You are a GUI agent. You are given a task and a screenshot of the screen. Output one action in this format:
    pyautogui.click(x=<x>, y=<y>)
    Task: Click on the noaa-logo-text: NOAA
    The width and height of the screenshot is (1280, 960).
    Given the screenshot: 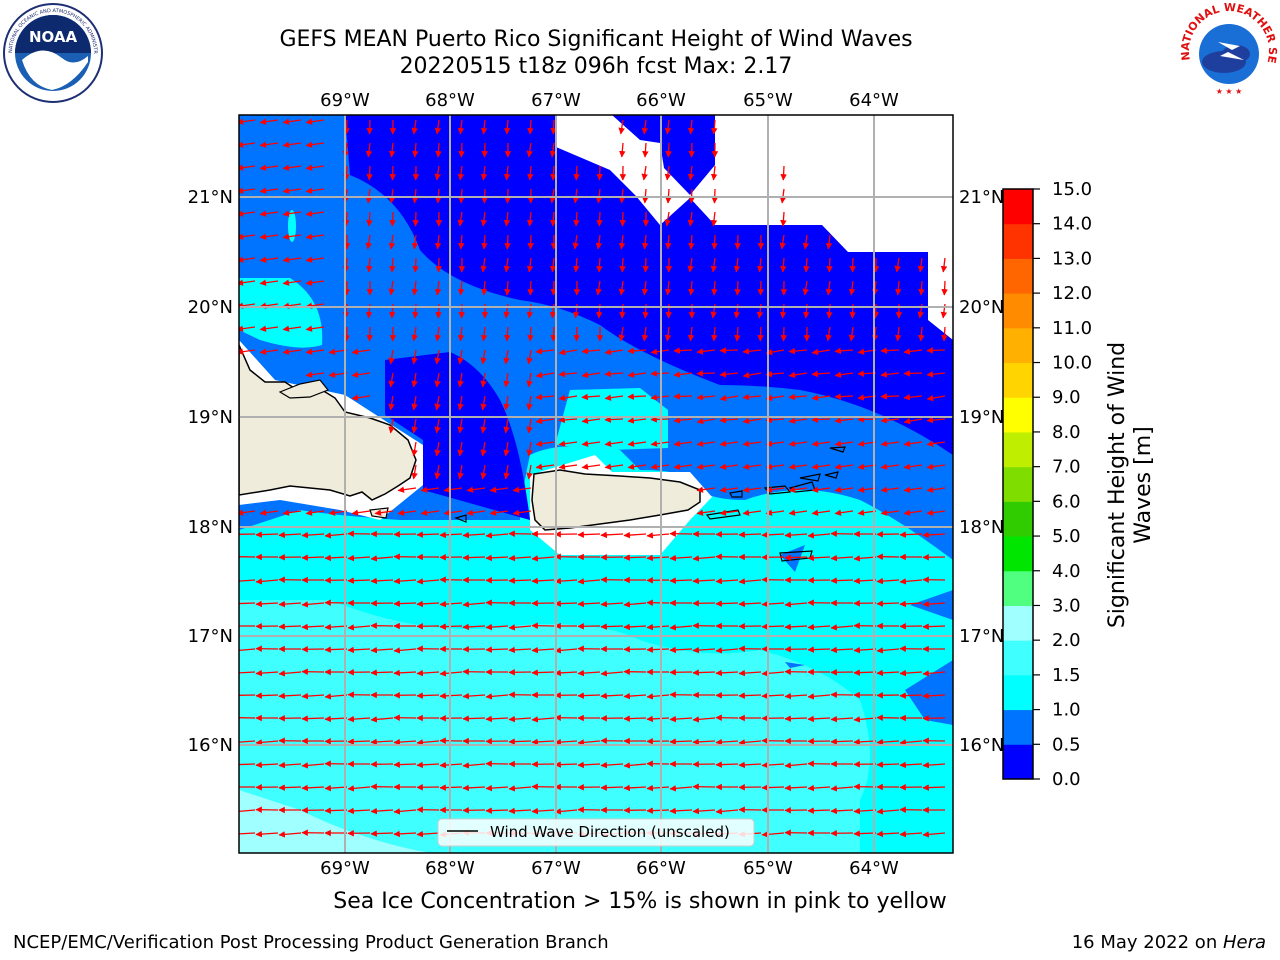 What is the action you would take?
    pyautogui.click(x=53, y=37)
    